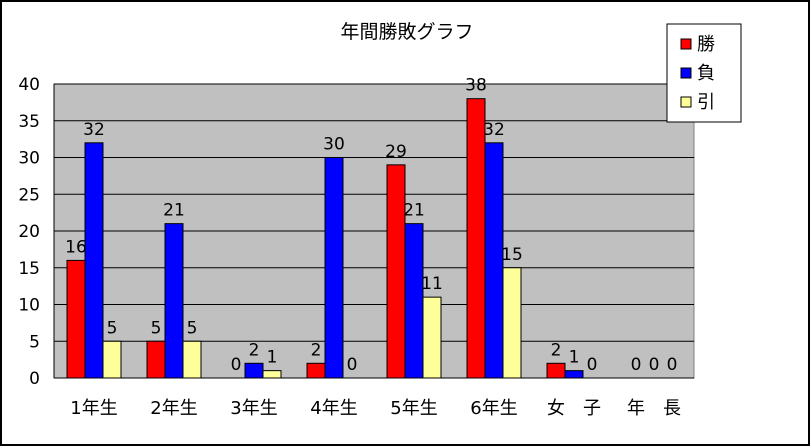 This screenshot has height=446, width=810. I want to click on y-tick-label: 5, so click(34, 342).